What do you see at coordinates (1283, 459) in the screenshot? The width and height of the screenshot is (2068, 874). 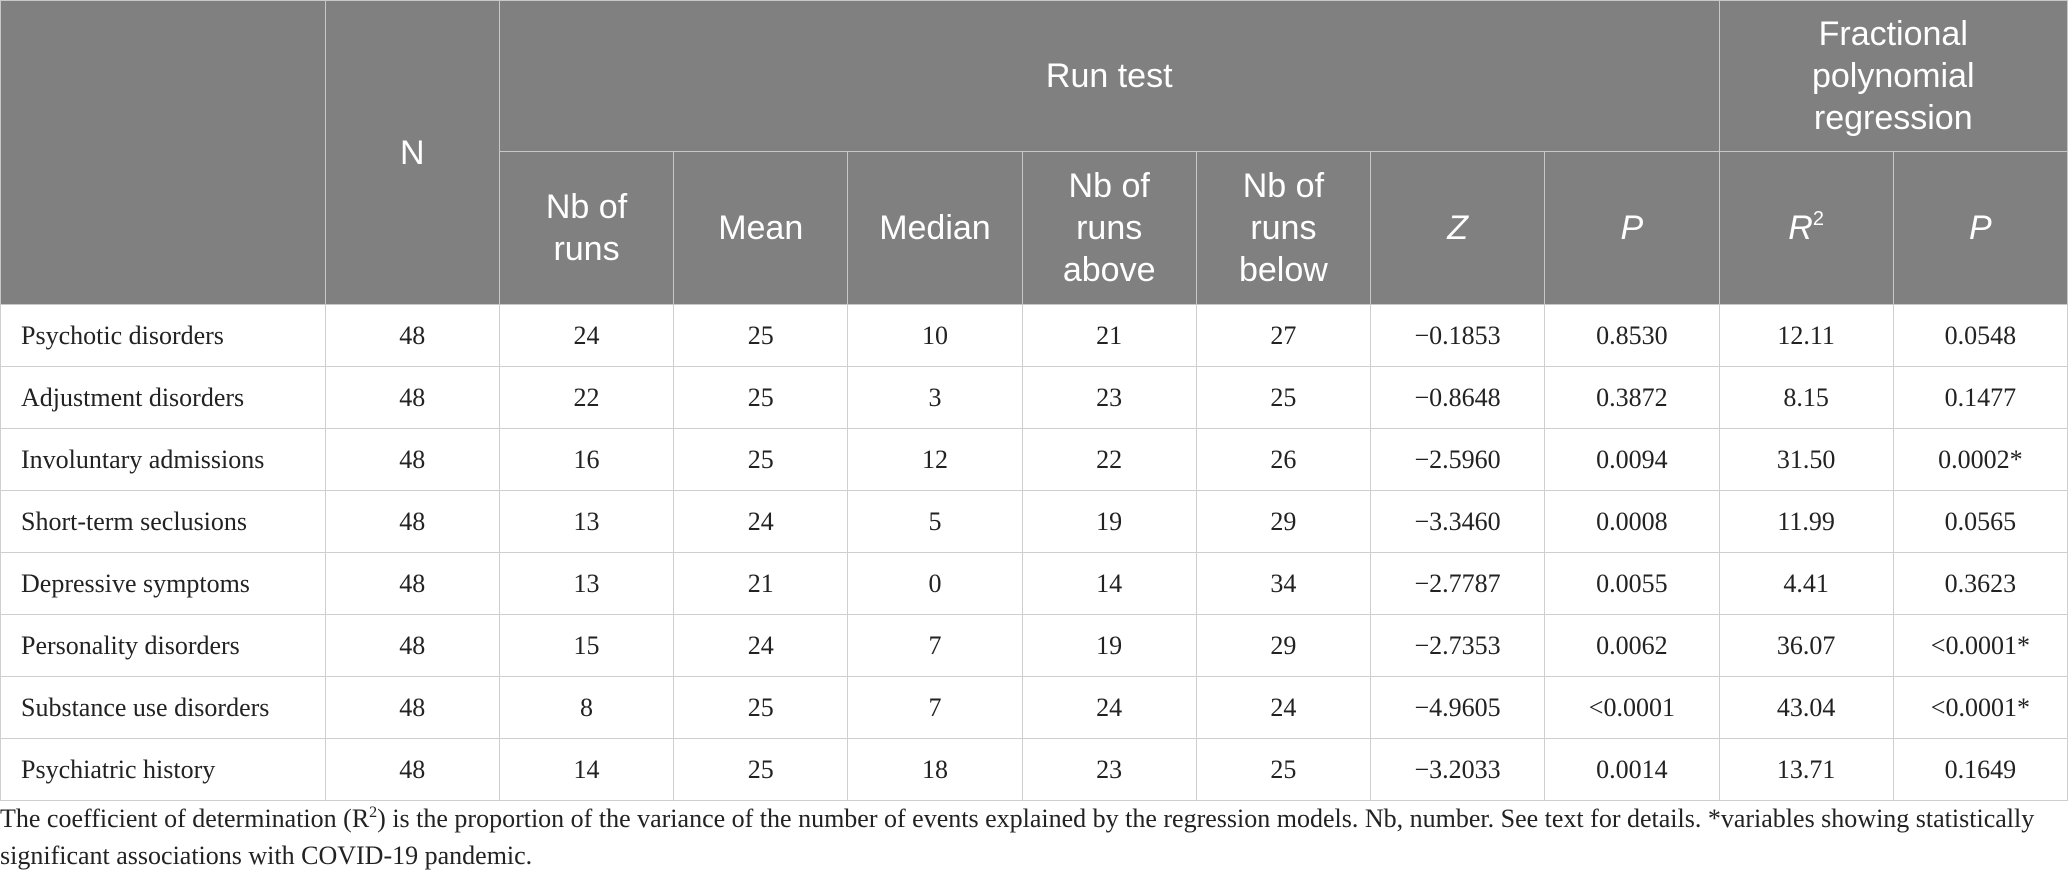 I see `cell-runs-below: 26` at bounding box center [1283, 459].